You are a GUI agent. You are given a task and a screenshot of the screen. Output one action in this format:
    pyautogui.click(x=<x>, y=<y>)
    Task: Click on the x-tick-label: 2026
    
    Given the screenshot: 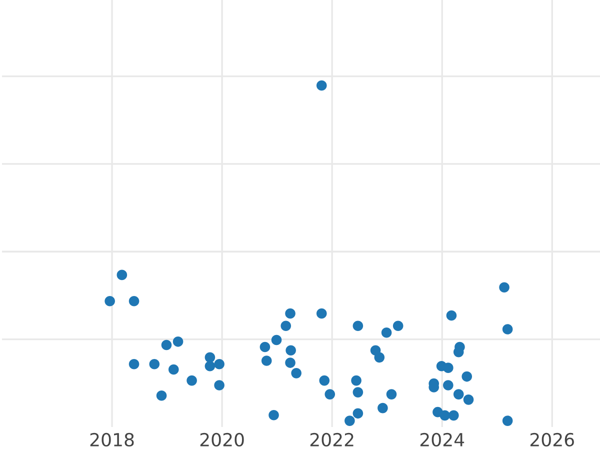 What is the action you would take?
    pyautogui.click(x=552, y=439)
    